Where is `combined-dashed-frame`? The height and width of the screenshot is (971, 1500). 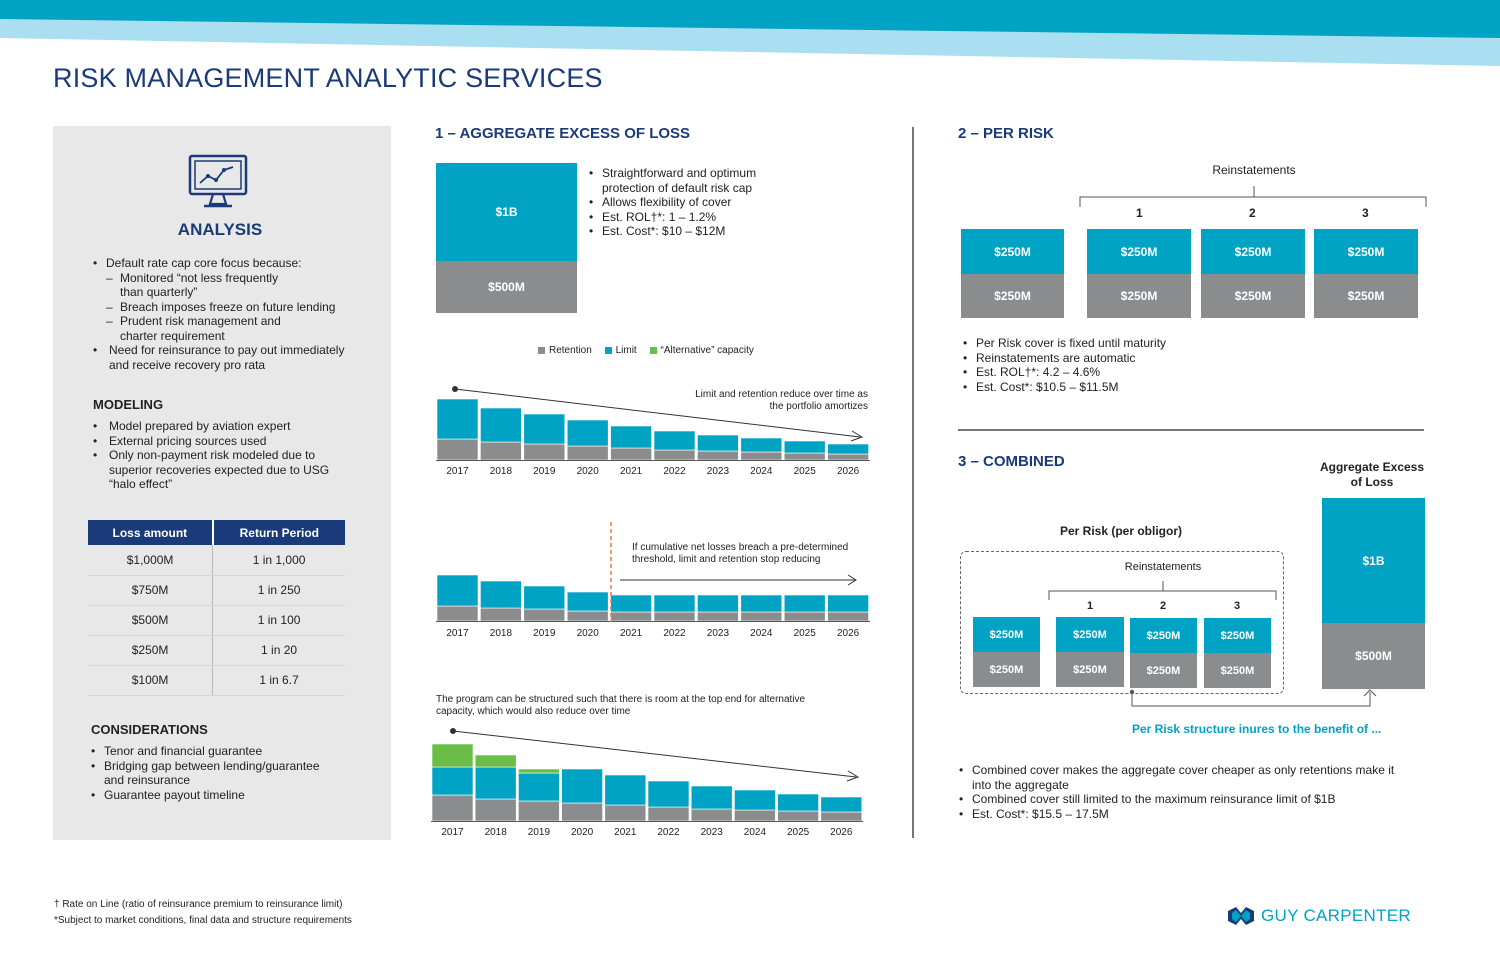
combined-dashed-frame is located at coordinates (1122, 622).